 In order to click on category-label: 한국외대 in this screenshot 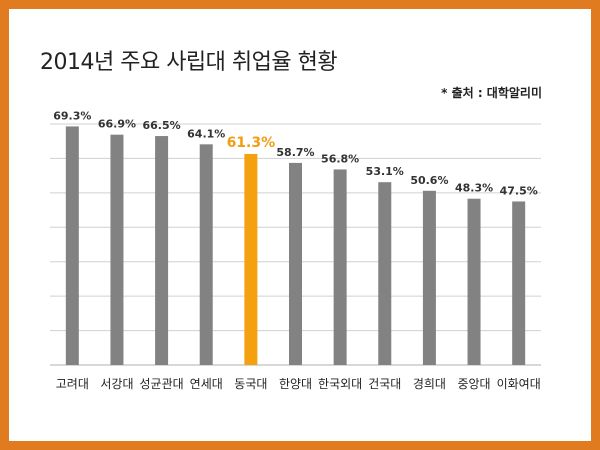, I will do `click(340, 384)`.